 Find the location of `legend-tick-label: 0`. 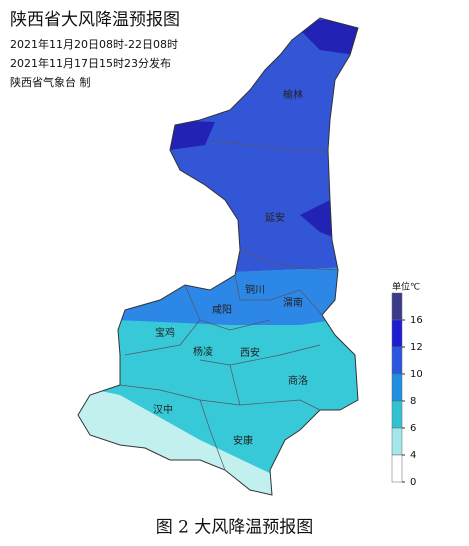

legend-tick-label: 0 is located at coordinates (413, 482).